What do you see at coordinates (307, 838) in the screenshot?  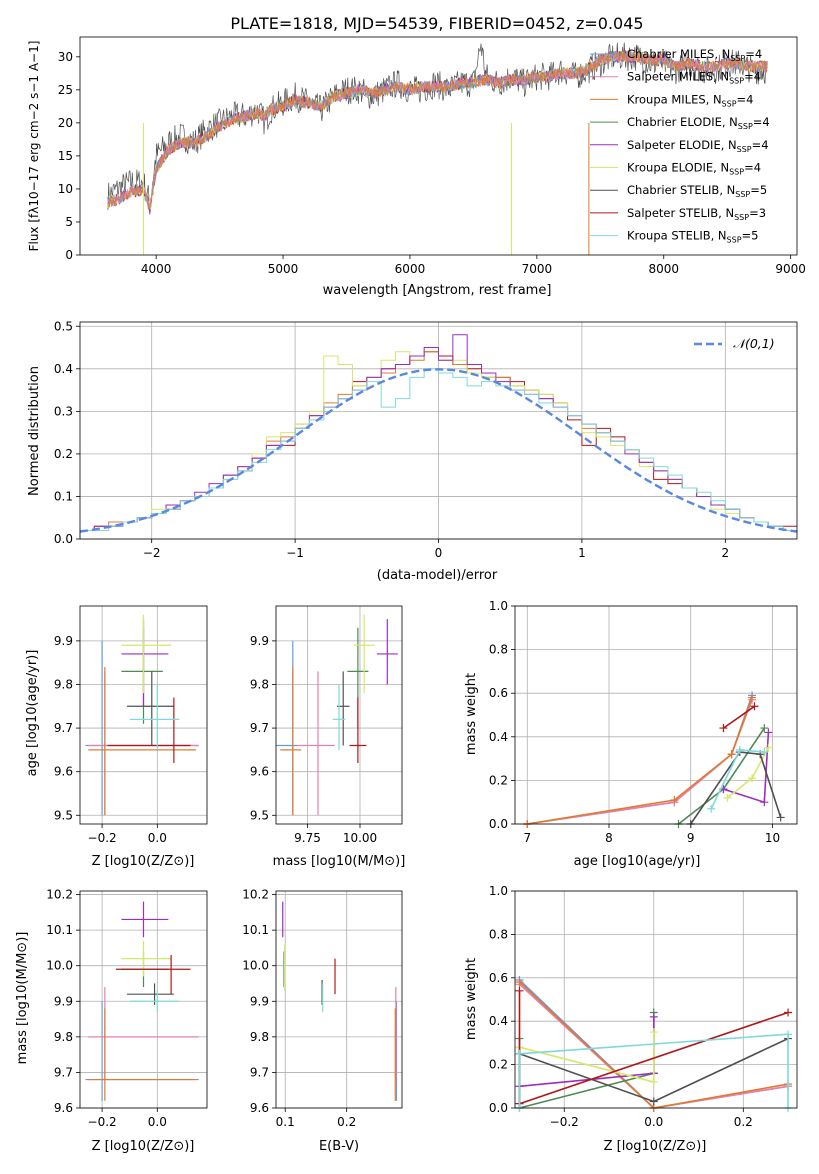 I see `x-tick-label: 9.75` at bounding box center [307, 838].